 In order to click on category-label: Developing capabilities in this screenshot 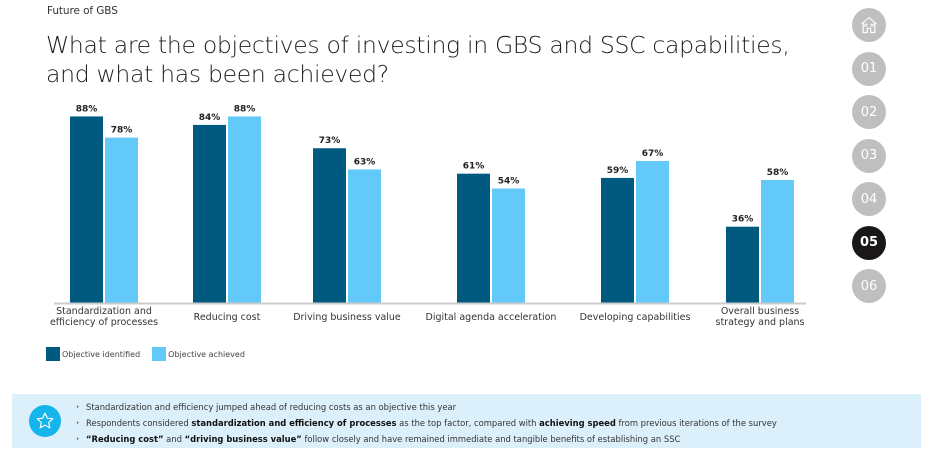, I will do `click(635, 317)`.